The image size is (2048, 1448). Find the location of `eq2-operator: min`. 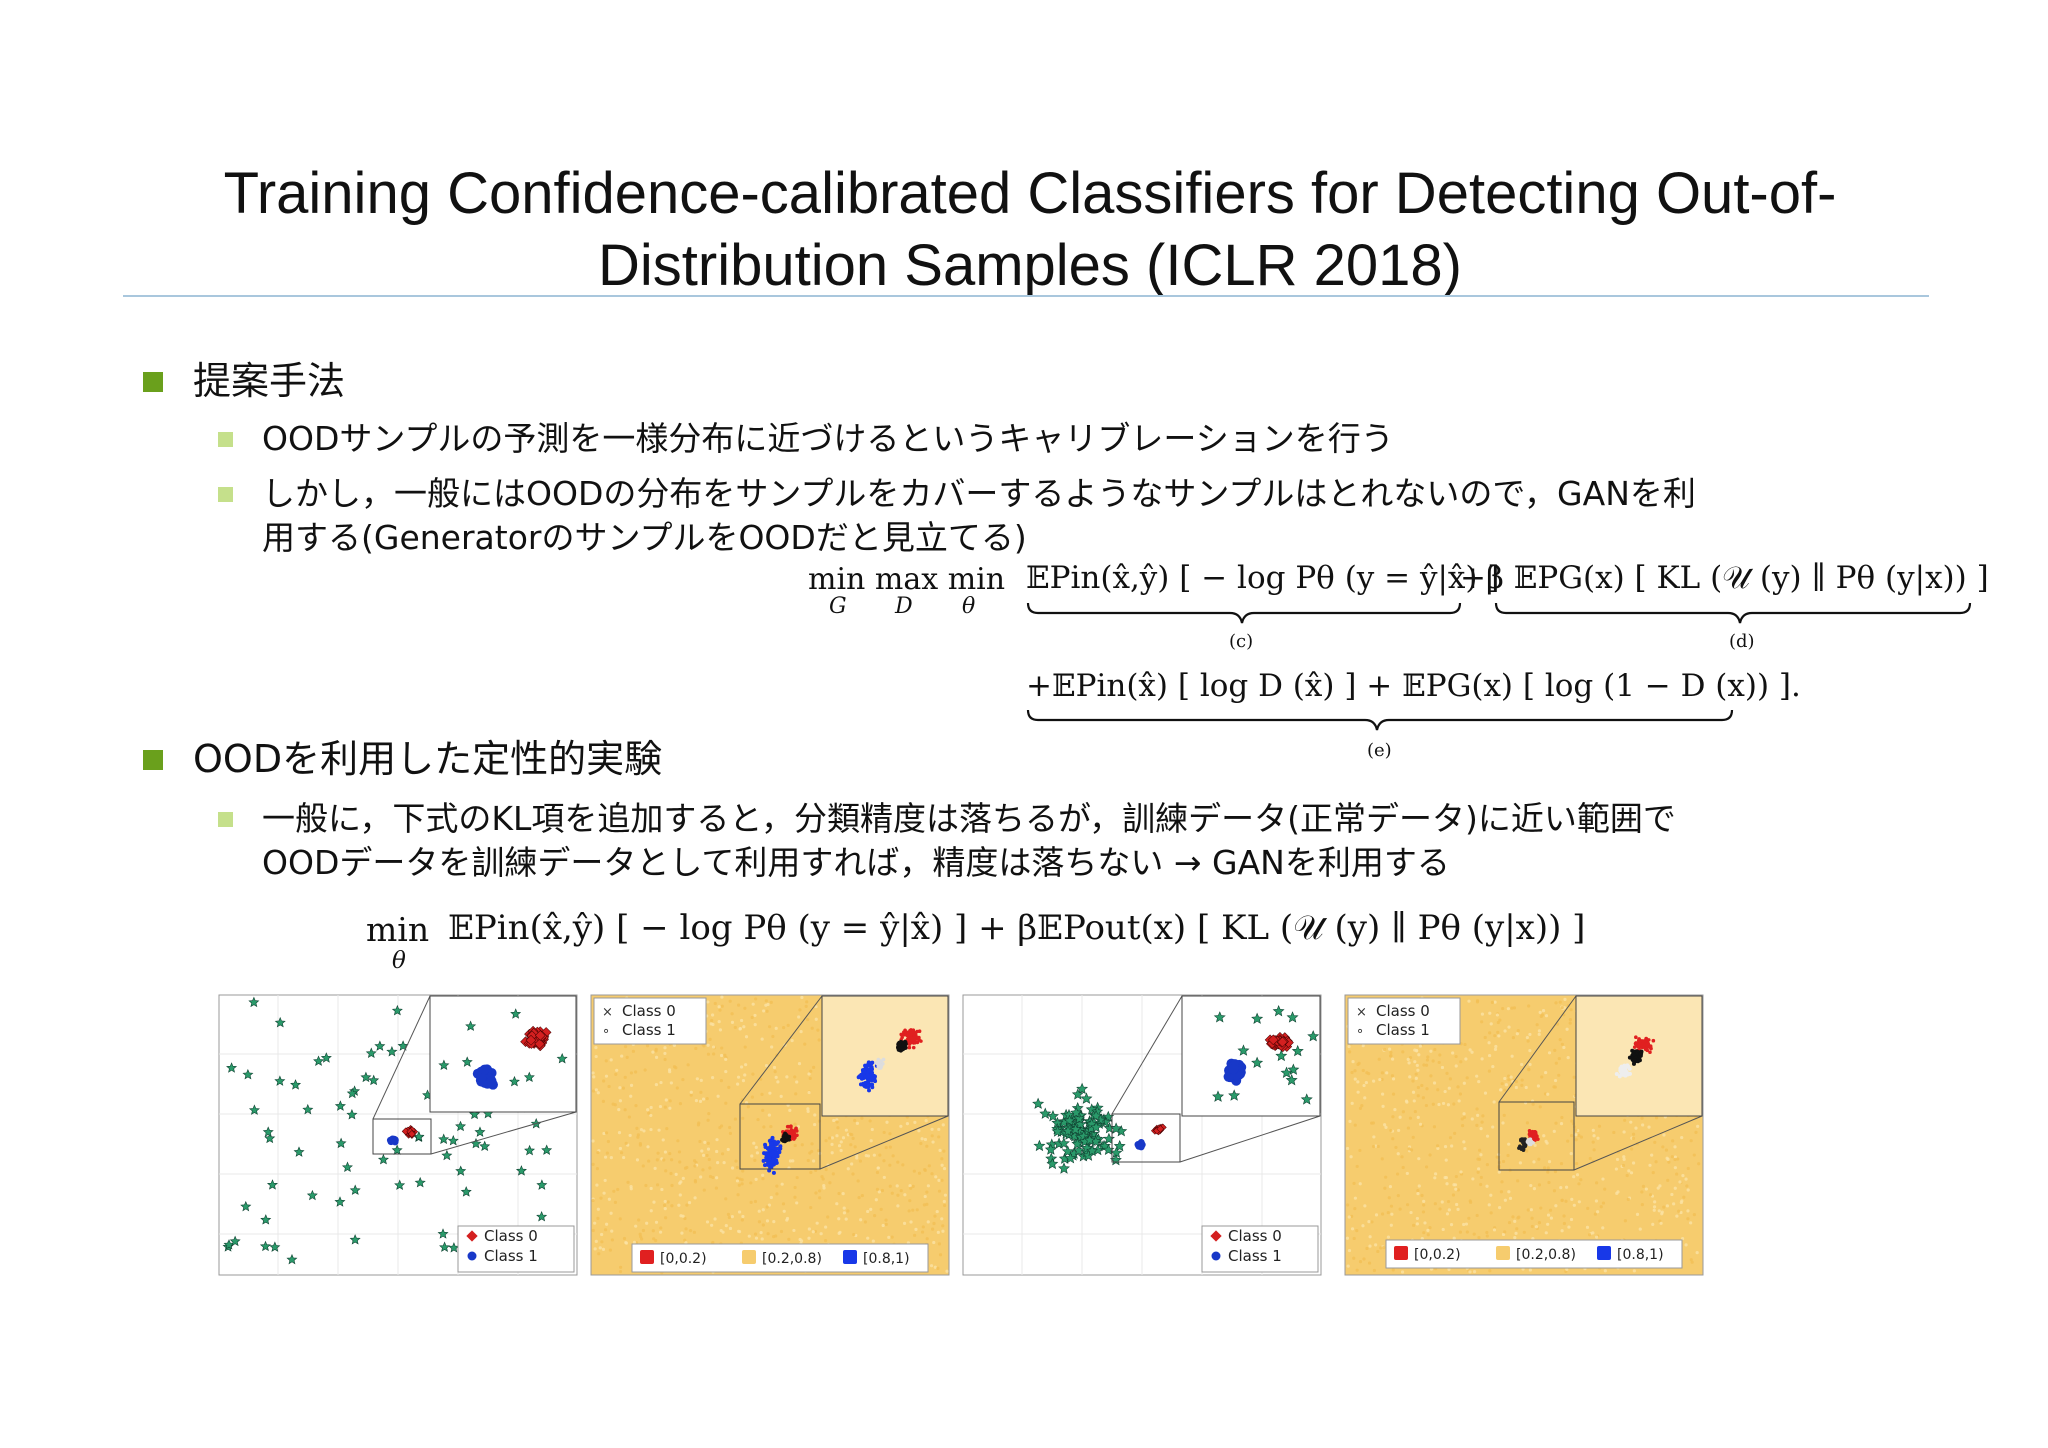

eq2-operator: min is located at coordinates (398, 929).